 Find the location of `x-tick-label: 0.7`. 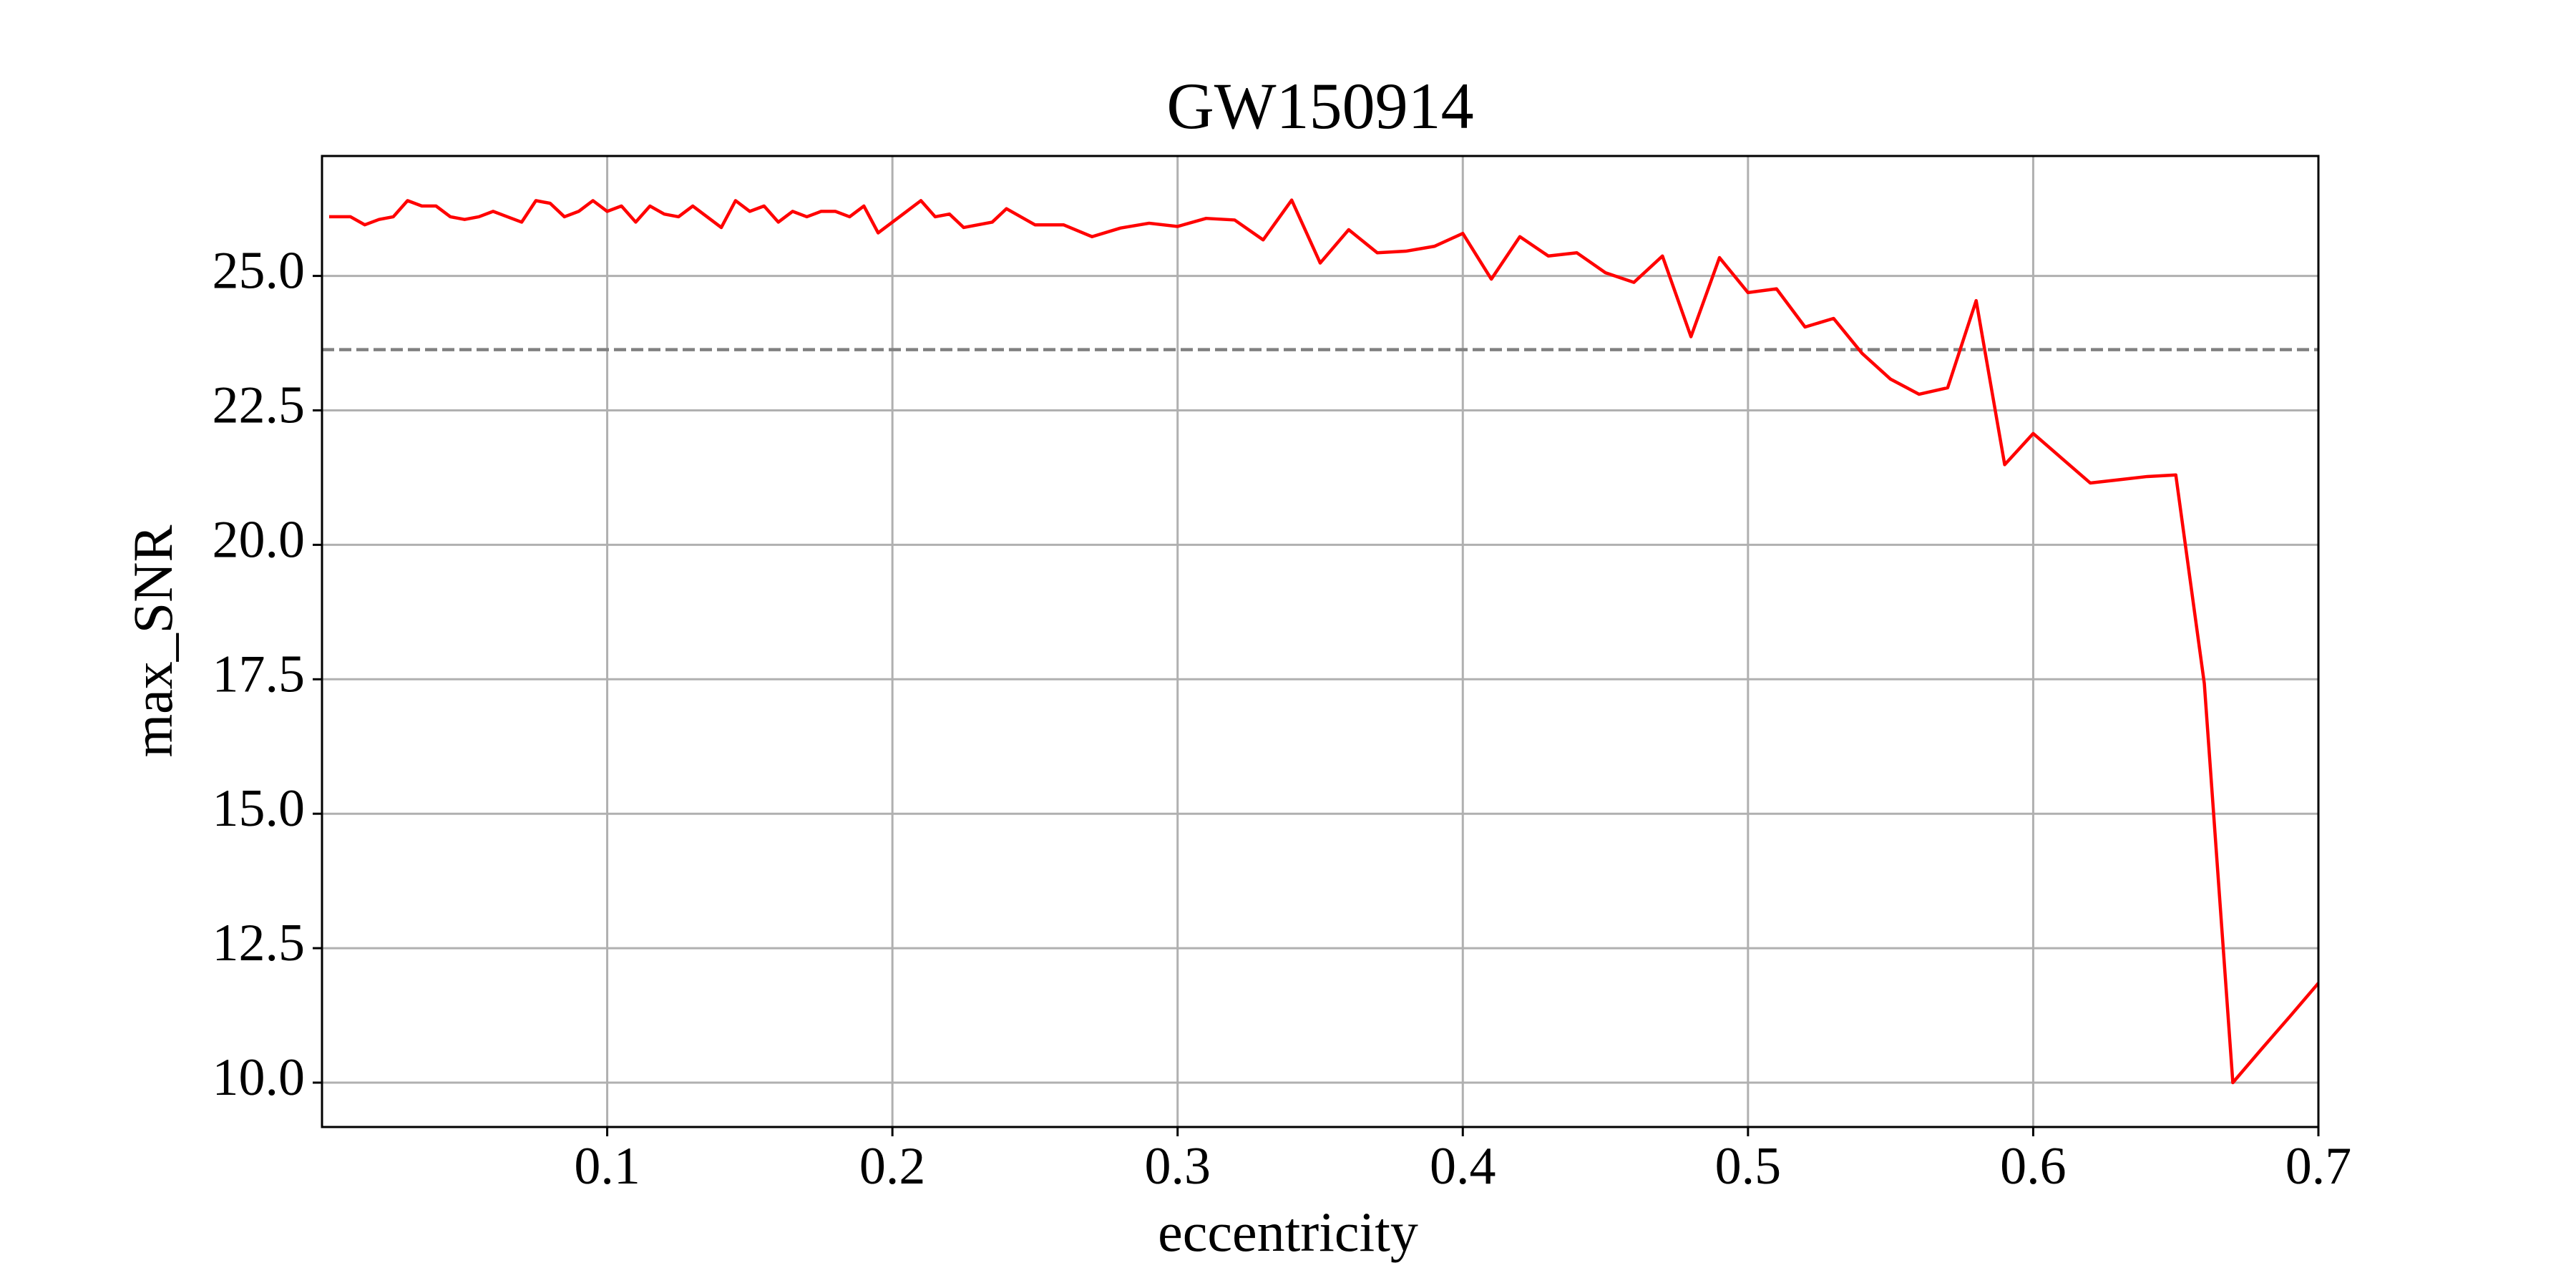

x-tick-label: 0.7 is located at coordinates (2318, 1166).